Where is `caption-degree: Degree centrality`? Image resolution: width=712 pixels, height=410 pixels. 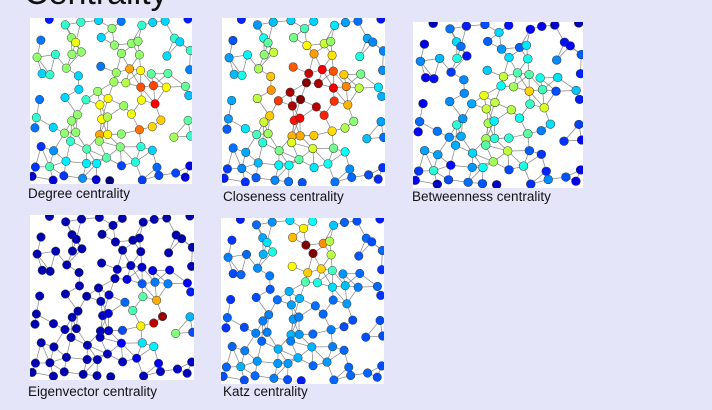
caption-degree: Degree centrality is located at coordinates (79, 193).